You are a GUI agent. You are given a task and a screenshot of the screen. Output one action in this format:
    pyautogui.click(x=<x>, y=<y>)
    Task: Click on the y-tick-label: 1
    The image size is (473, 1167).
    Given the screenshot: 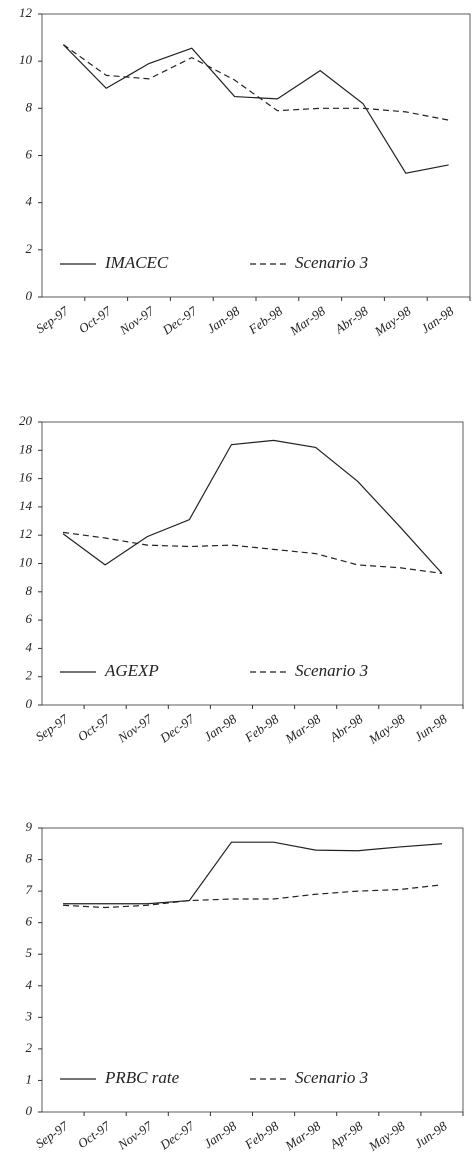 What is the action you would take?
    pyautogui.click(x=29, y=1078)
    